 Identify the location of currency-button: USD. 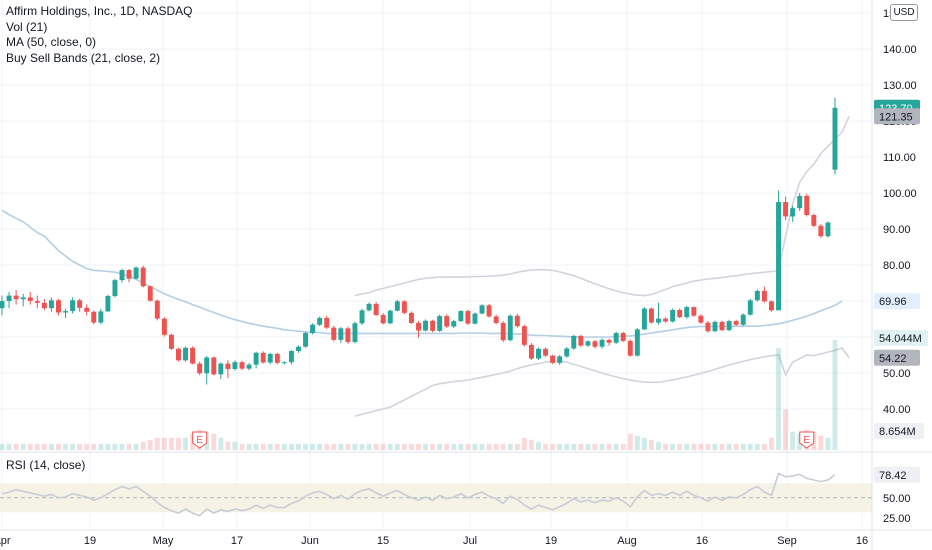
(904, 12).